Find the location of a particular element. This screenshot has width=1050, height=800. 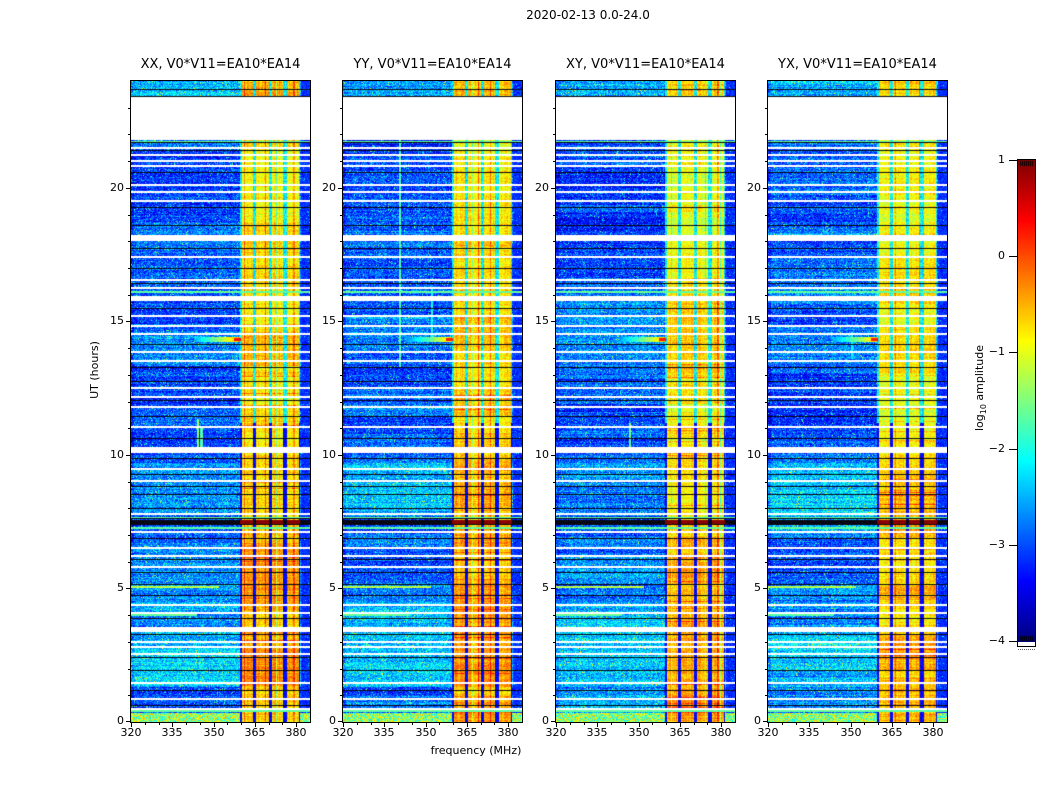

panel-title-xx: XX, V0*V11=EA10*EA14 is located at coordinates (220, 64).